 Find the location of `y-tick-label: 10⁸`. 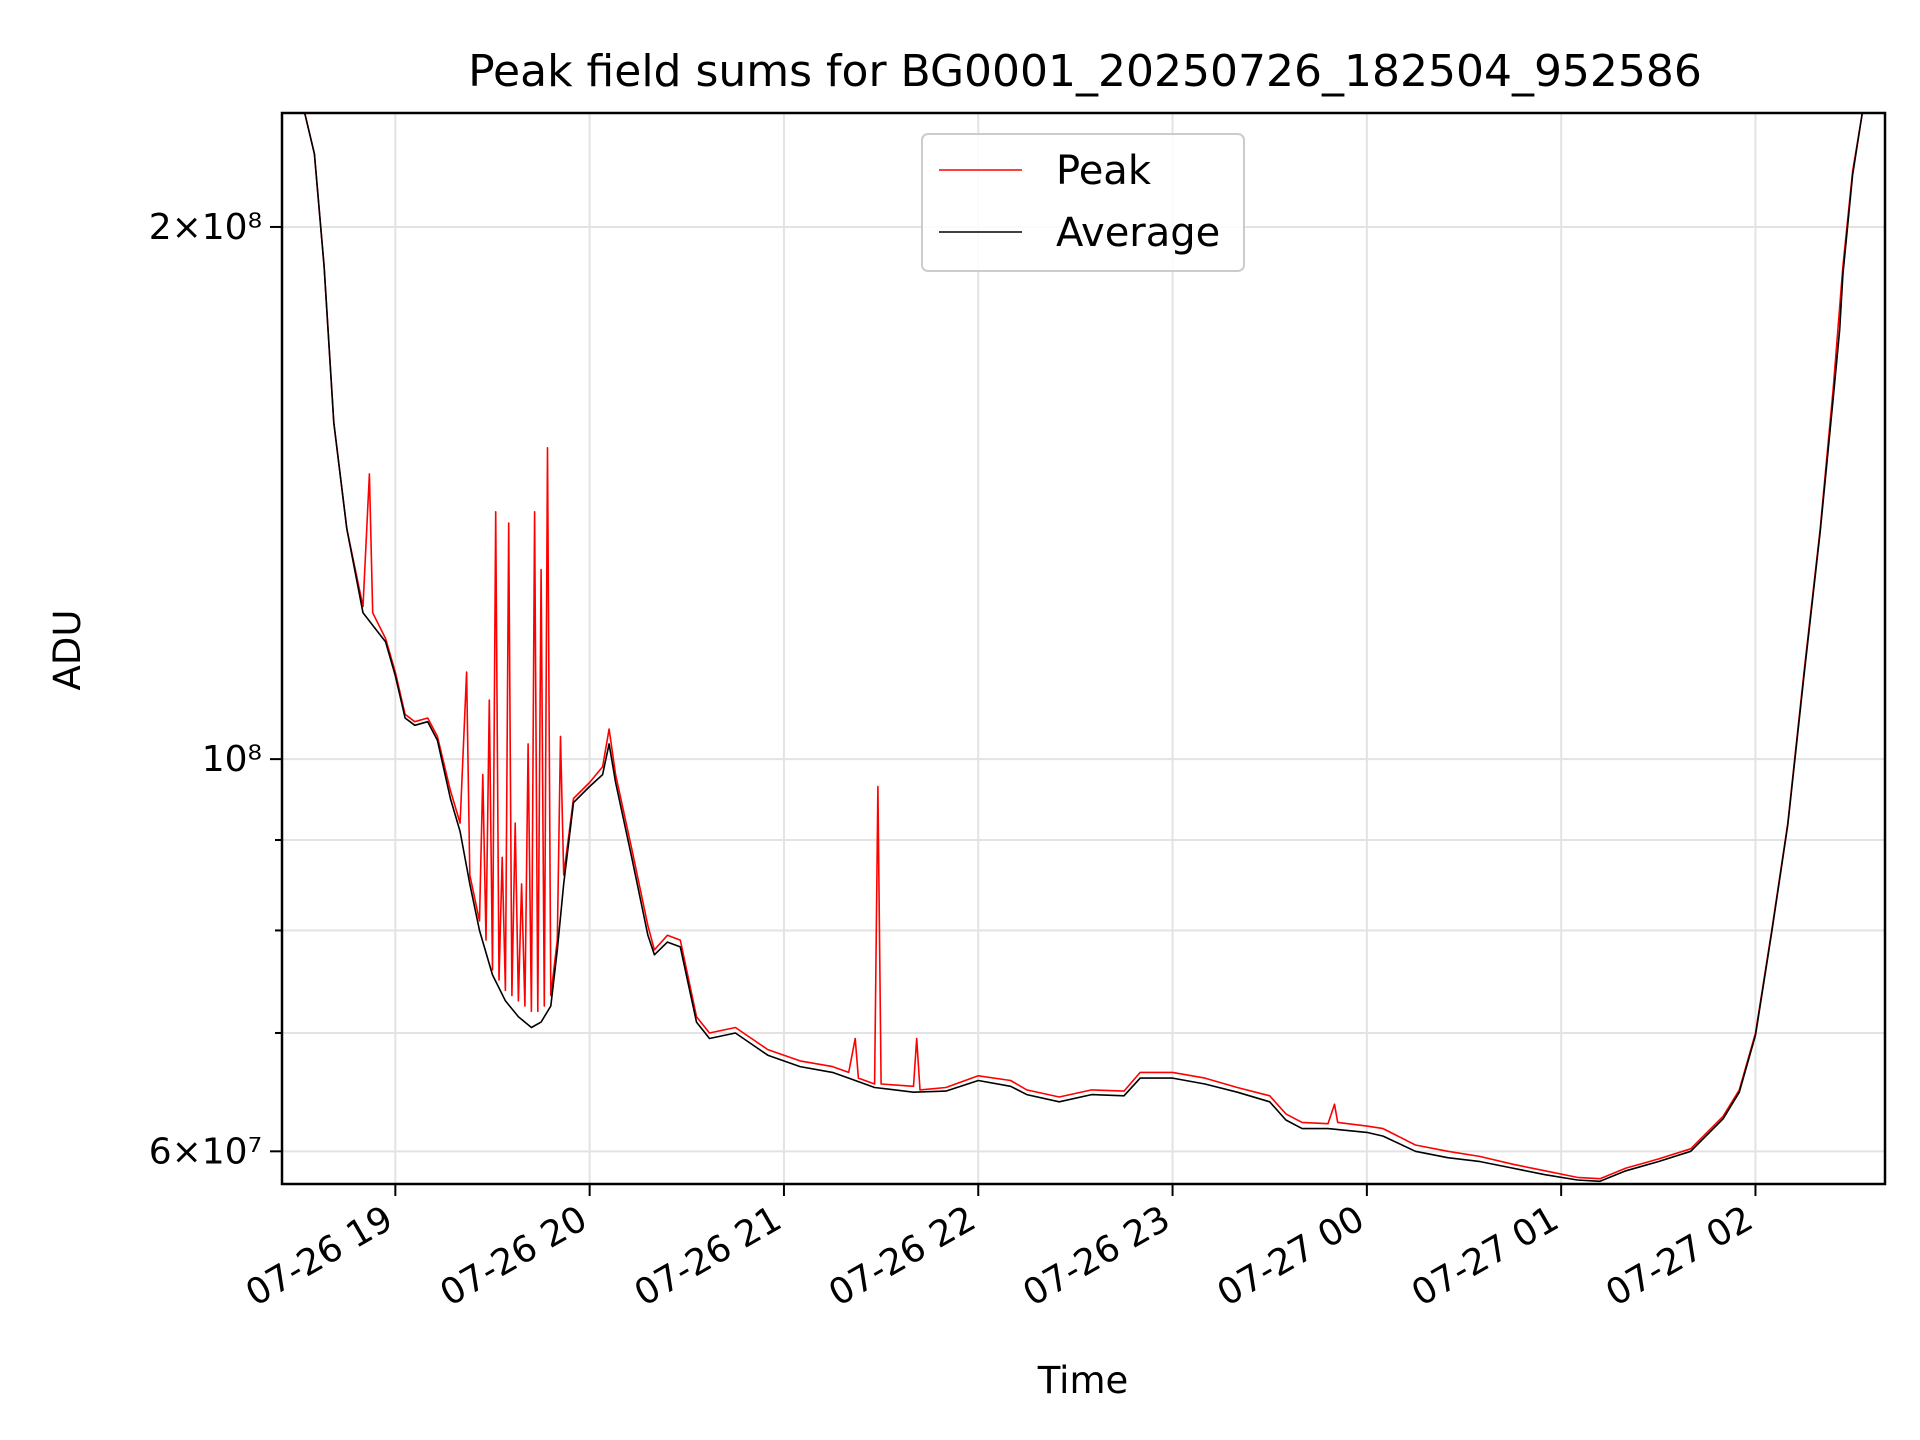

y-tick-label: 10⁸ is located at coordinates (232, 759).